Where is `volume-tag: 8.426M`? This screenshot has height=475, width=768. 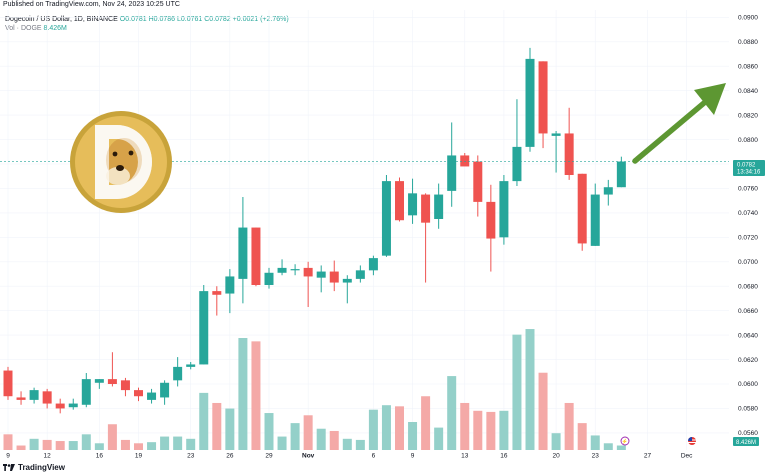
volume-tag: 8.426M is located at coordinates (746, 441).